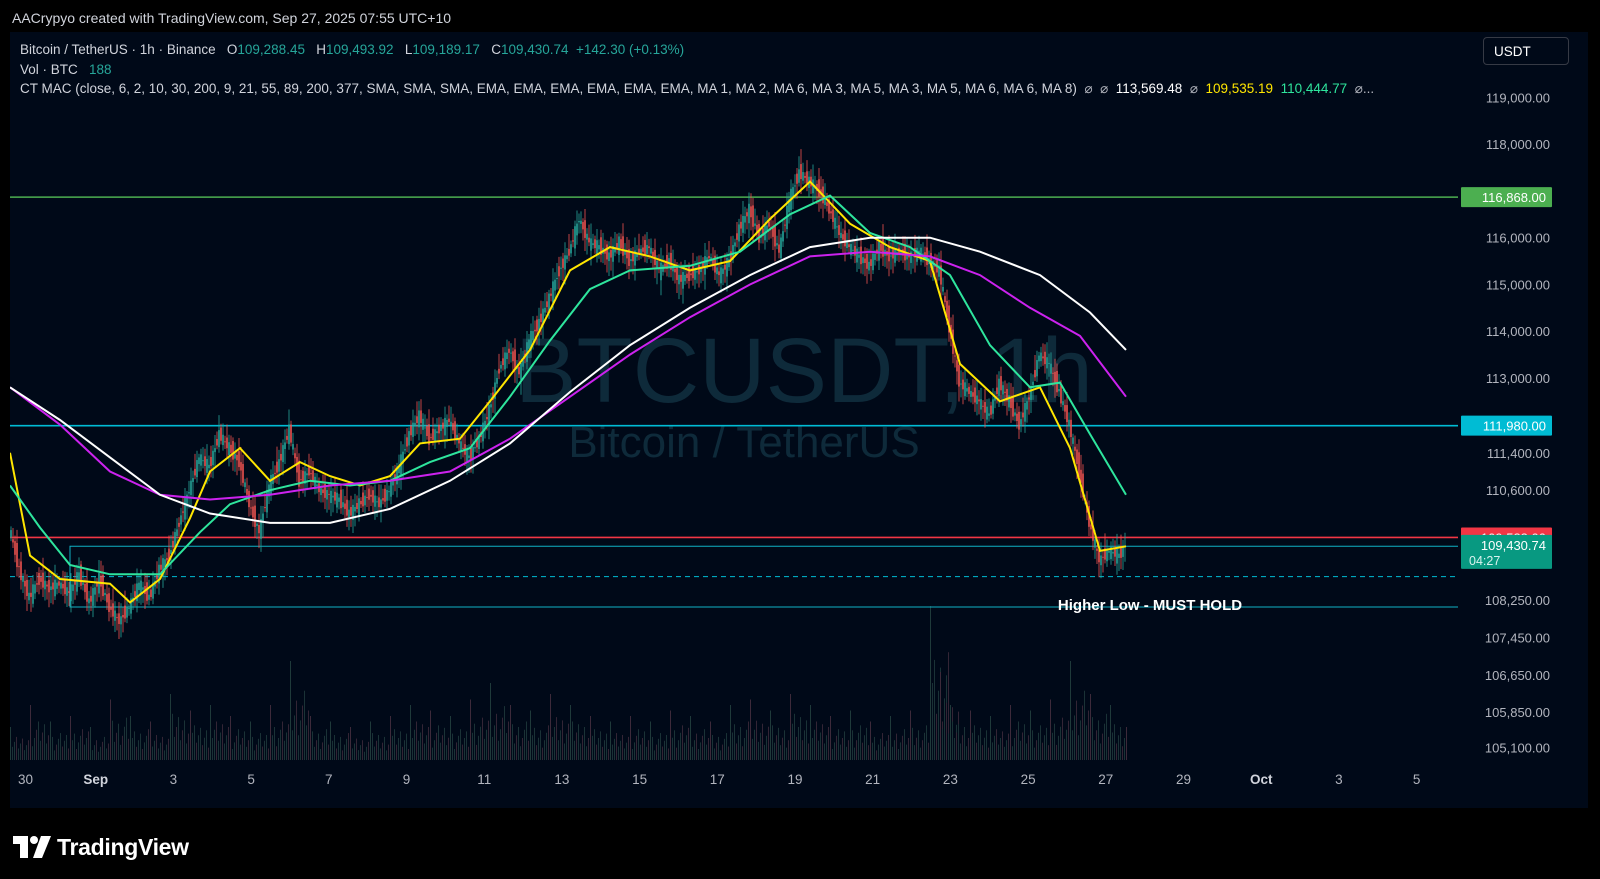 This screenshot has height=879, width=1600. What do you see at coordinates (1526, 51) in the screenshot?
I see `currency-button: USDT` at bounding box center [1526, 51].